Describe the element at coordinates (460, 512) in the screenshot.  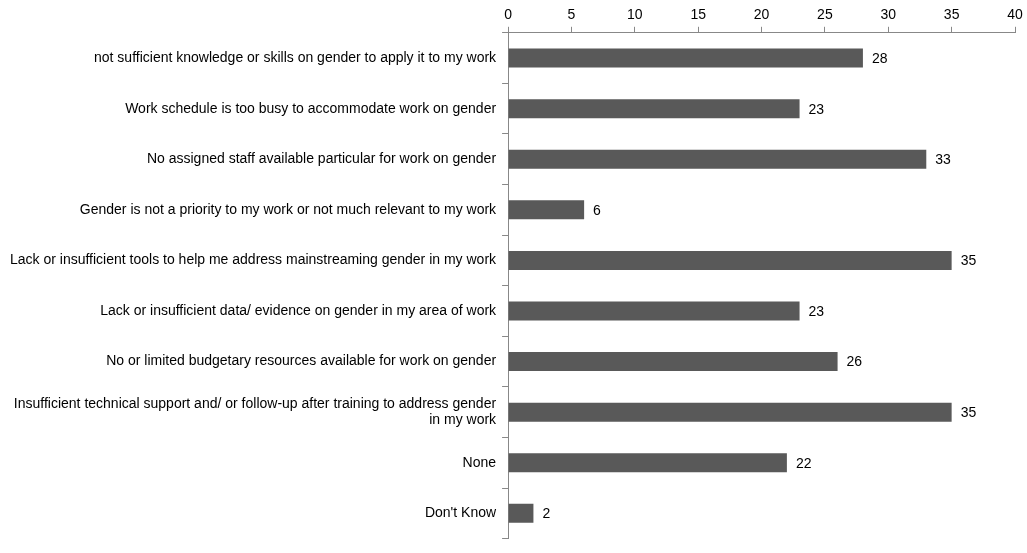
I see `y-tick-label: Don't Know` at that location.